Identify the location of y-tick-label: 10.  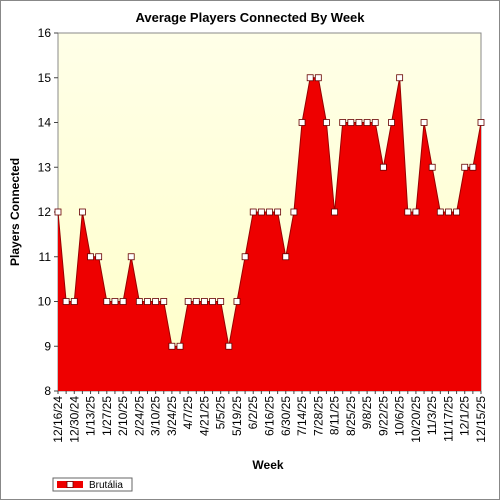
(45, 302).